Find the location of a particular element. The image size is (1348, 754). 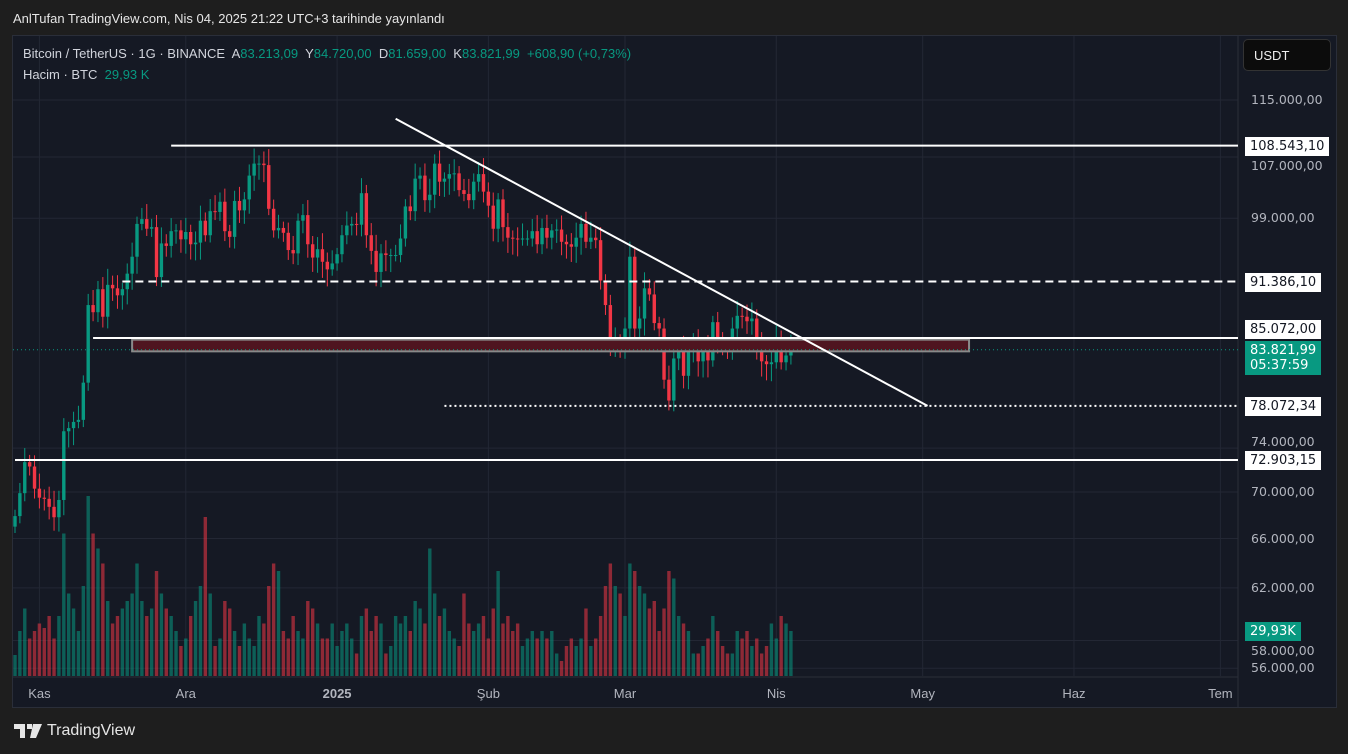

time-axis-label: Nis is located at coordinates (776, 693).